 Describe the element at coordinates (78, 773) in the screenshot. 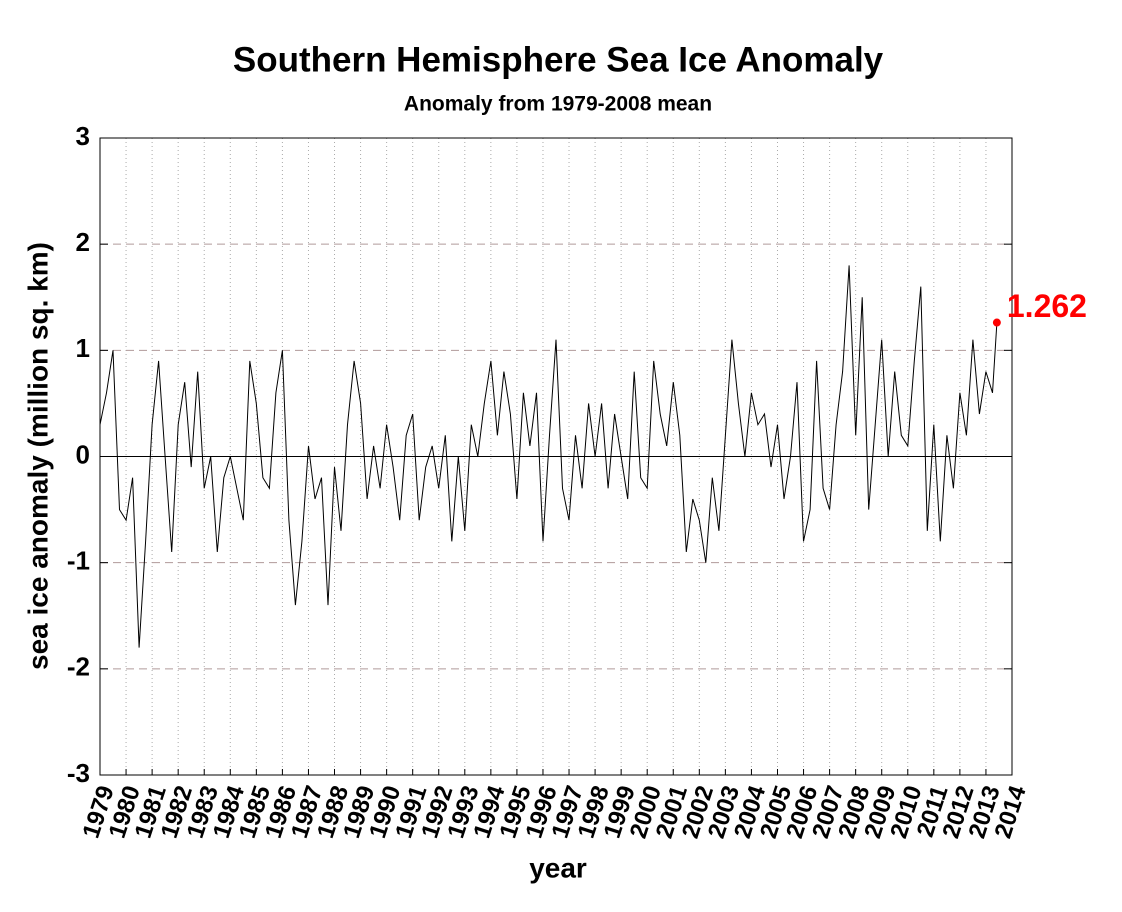

I see `y-tick-label: -3` at that location.